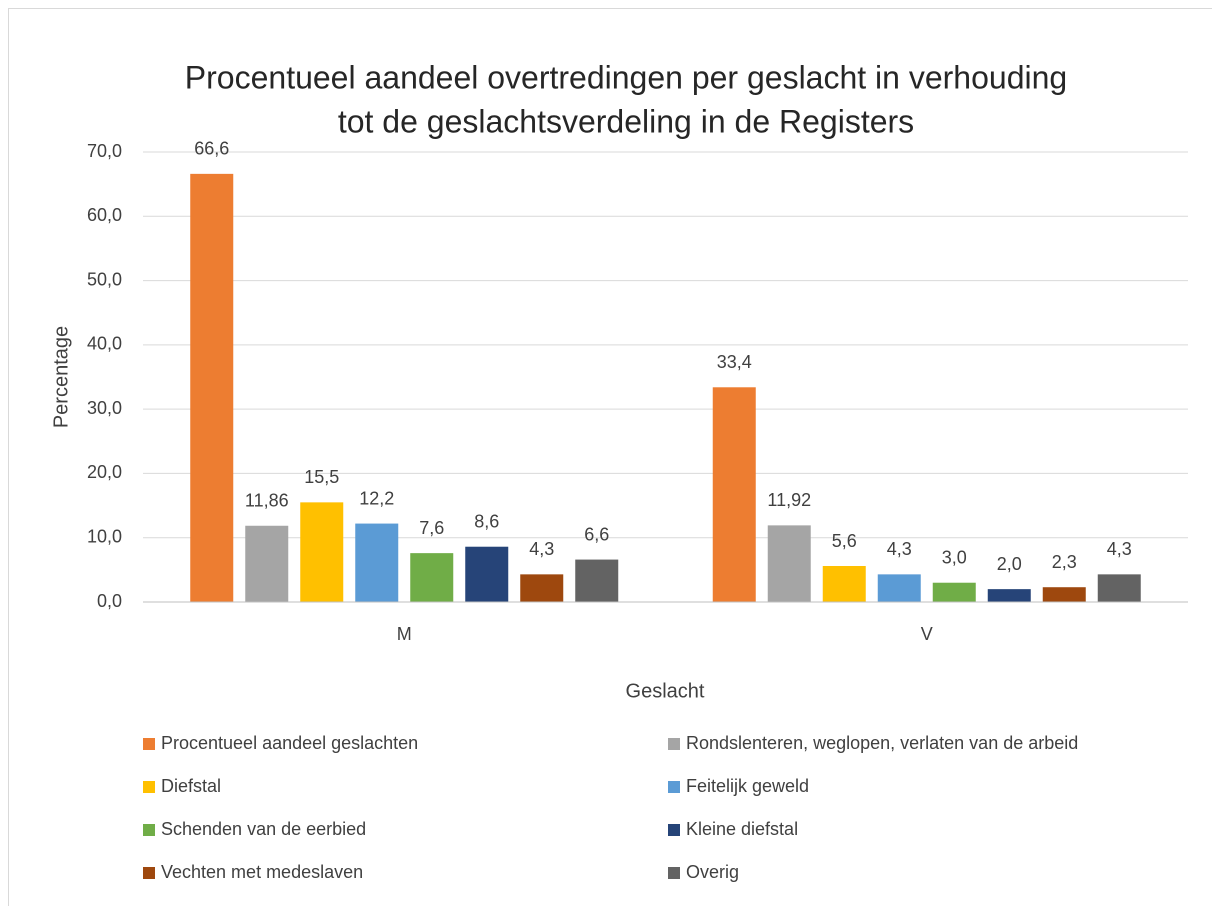 Image resolution: width=1212 pixels, height=906 pixels. What do you see at coordinates (742, 829) in the screenshot?
I see `legend-label: Kleine diefstal` at bounding box center [742, 829].